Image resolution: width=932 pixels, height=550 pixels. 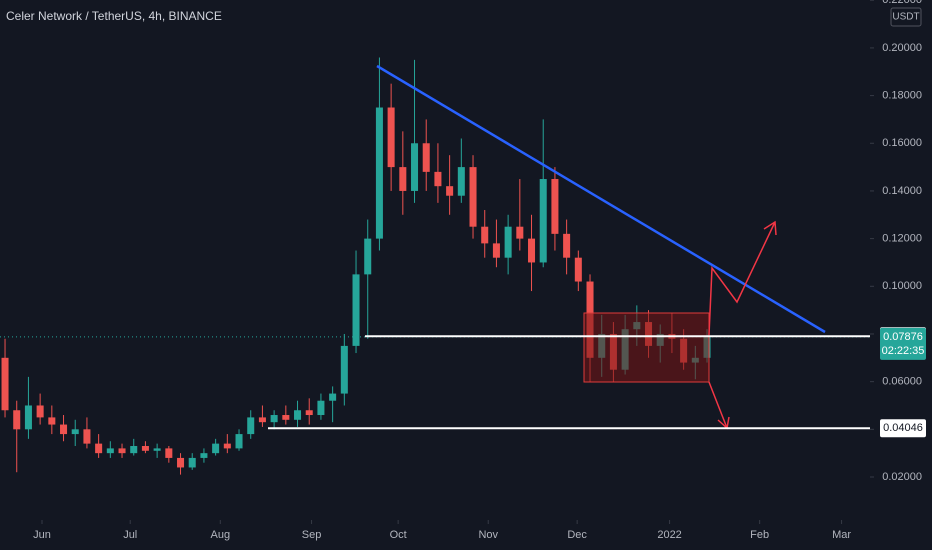 What do you see at coordinates (902, 191) in the screenshot?
I see `y-tick-label: 0.14000` at bounding box center [902, 191].